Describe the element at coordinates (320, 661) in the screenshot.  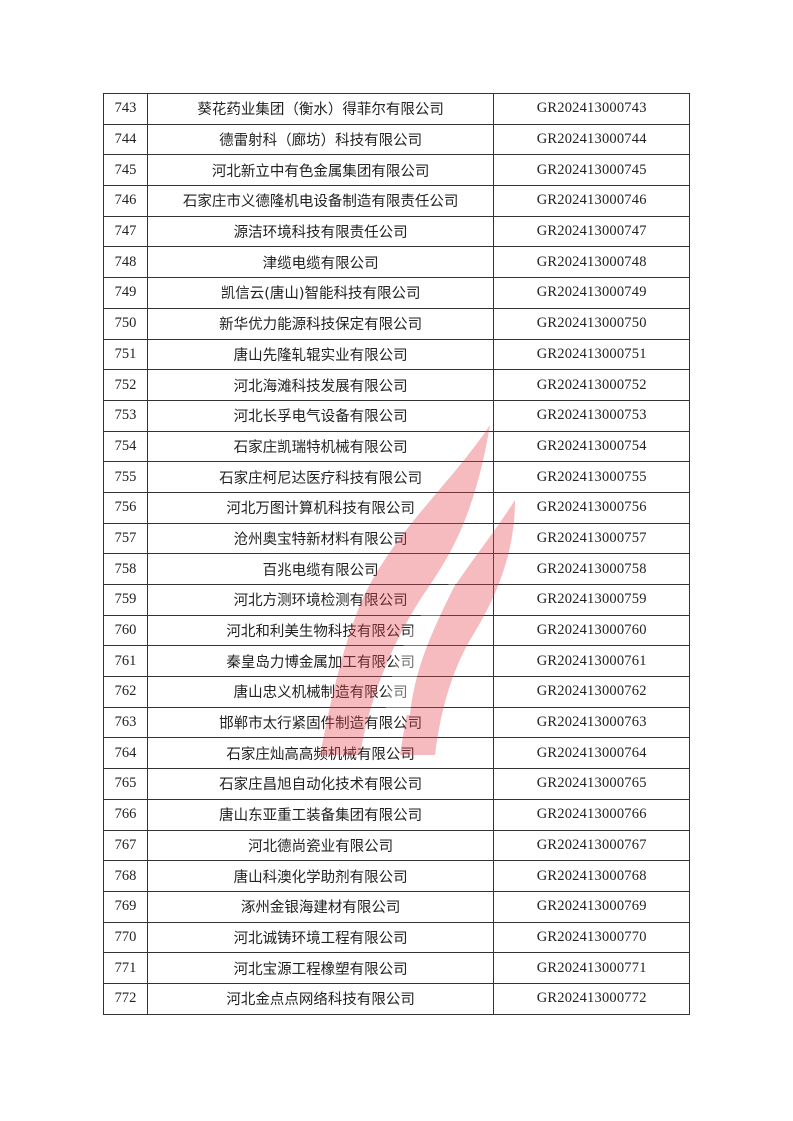
I see `company-name: 秦皇岛力博金属加工有限公司` at that location.